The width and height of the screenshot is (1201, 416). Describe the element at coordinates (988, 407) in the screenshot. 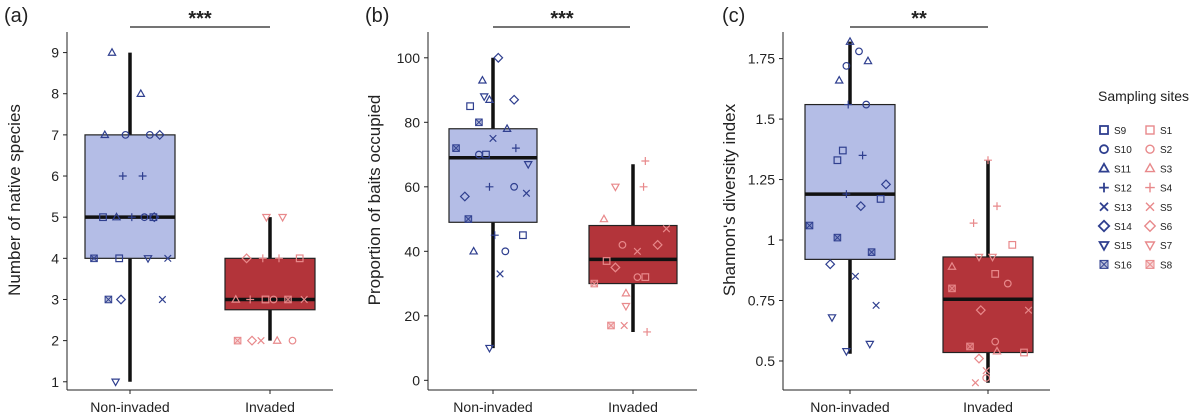

I see `x-tick-invaded-c: Invaded` at that location.